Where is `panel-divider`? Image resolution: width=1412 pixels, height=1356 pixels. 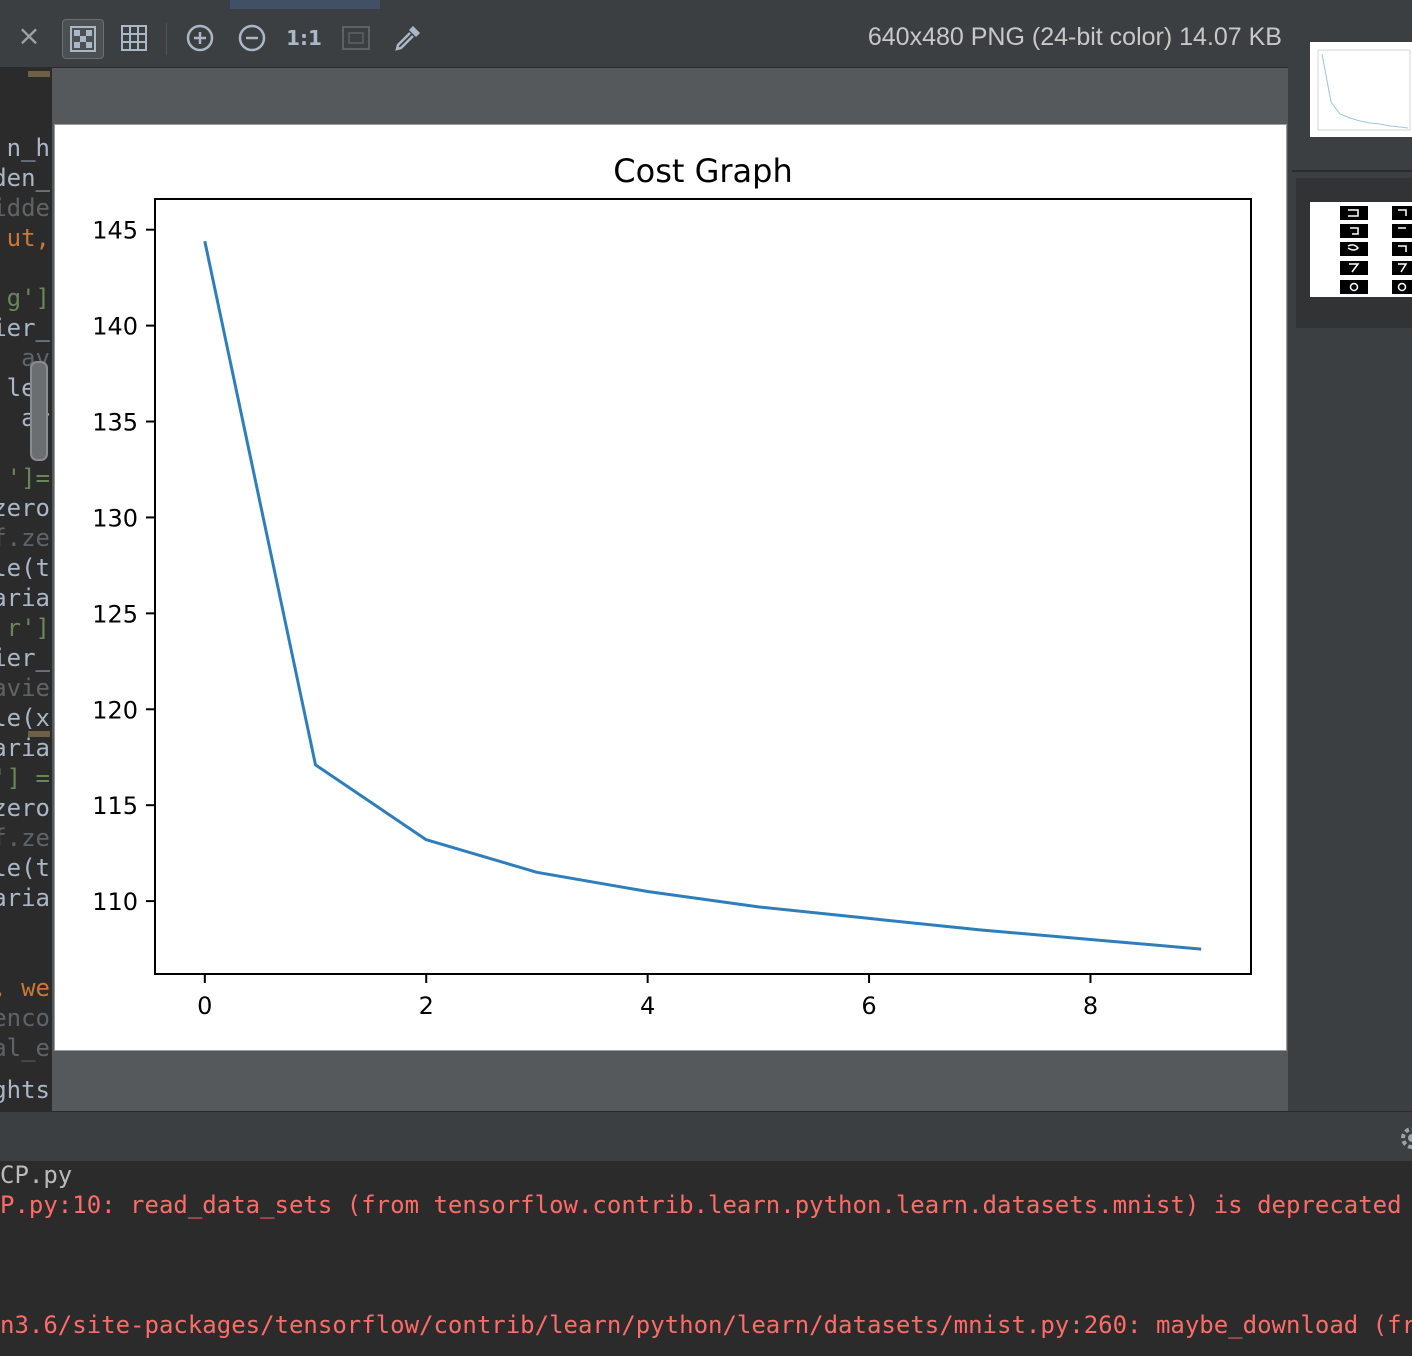 panel-divider is located at coordinates (1352, 171).